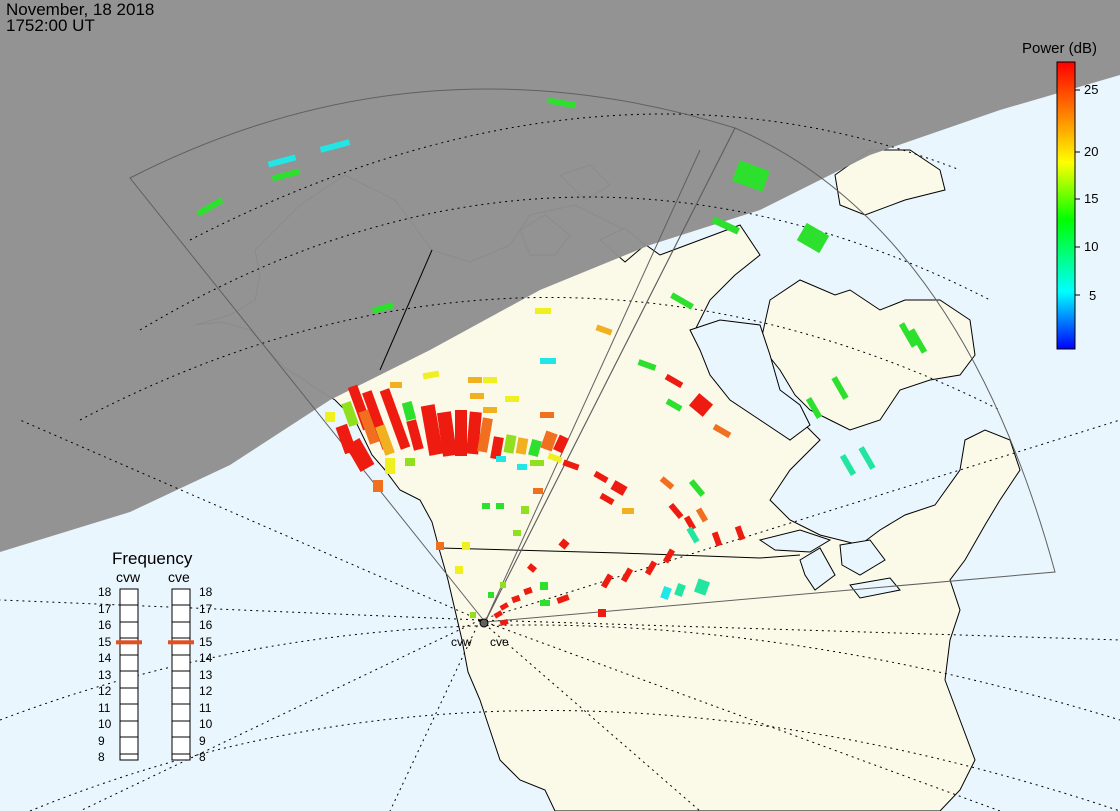  Describe the element at coordinates (129, 674) in the screenshot. I see `frequency-ladder-cvw` at that location.